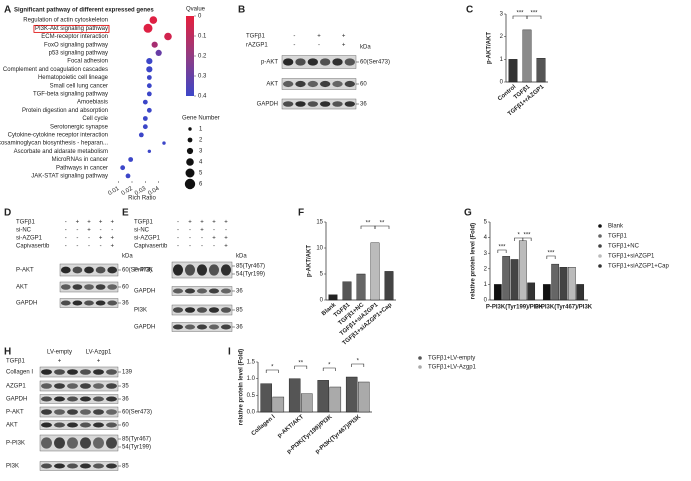 This screenshot has width=691, height=481. What do you see at coordinates (125, 213) in the screenshot?
I see `panel-letter: E` at bounding box center [125, 213].